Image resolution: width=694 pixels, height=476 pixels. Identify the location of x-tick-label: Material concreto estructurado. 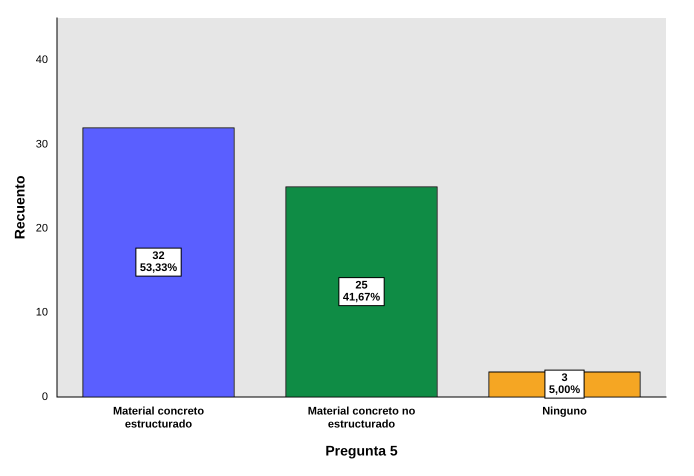
(158, 418).